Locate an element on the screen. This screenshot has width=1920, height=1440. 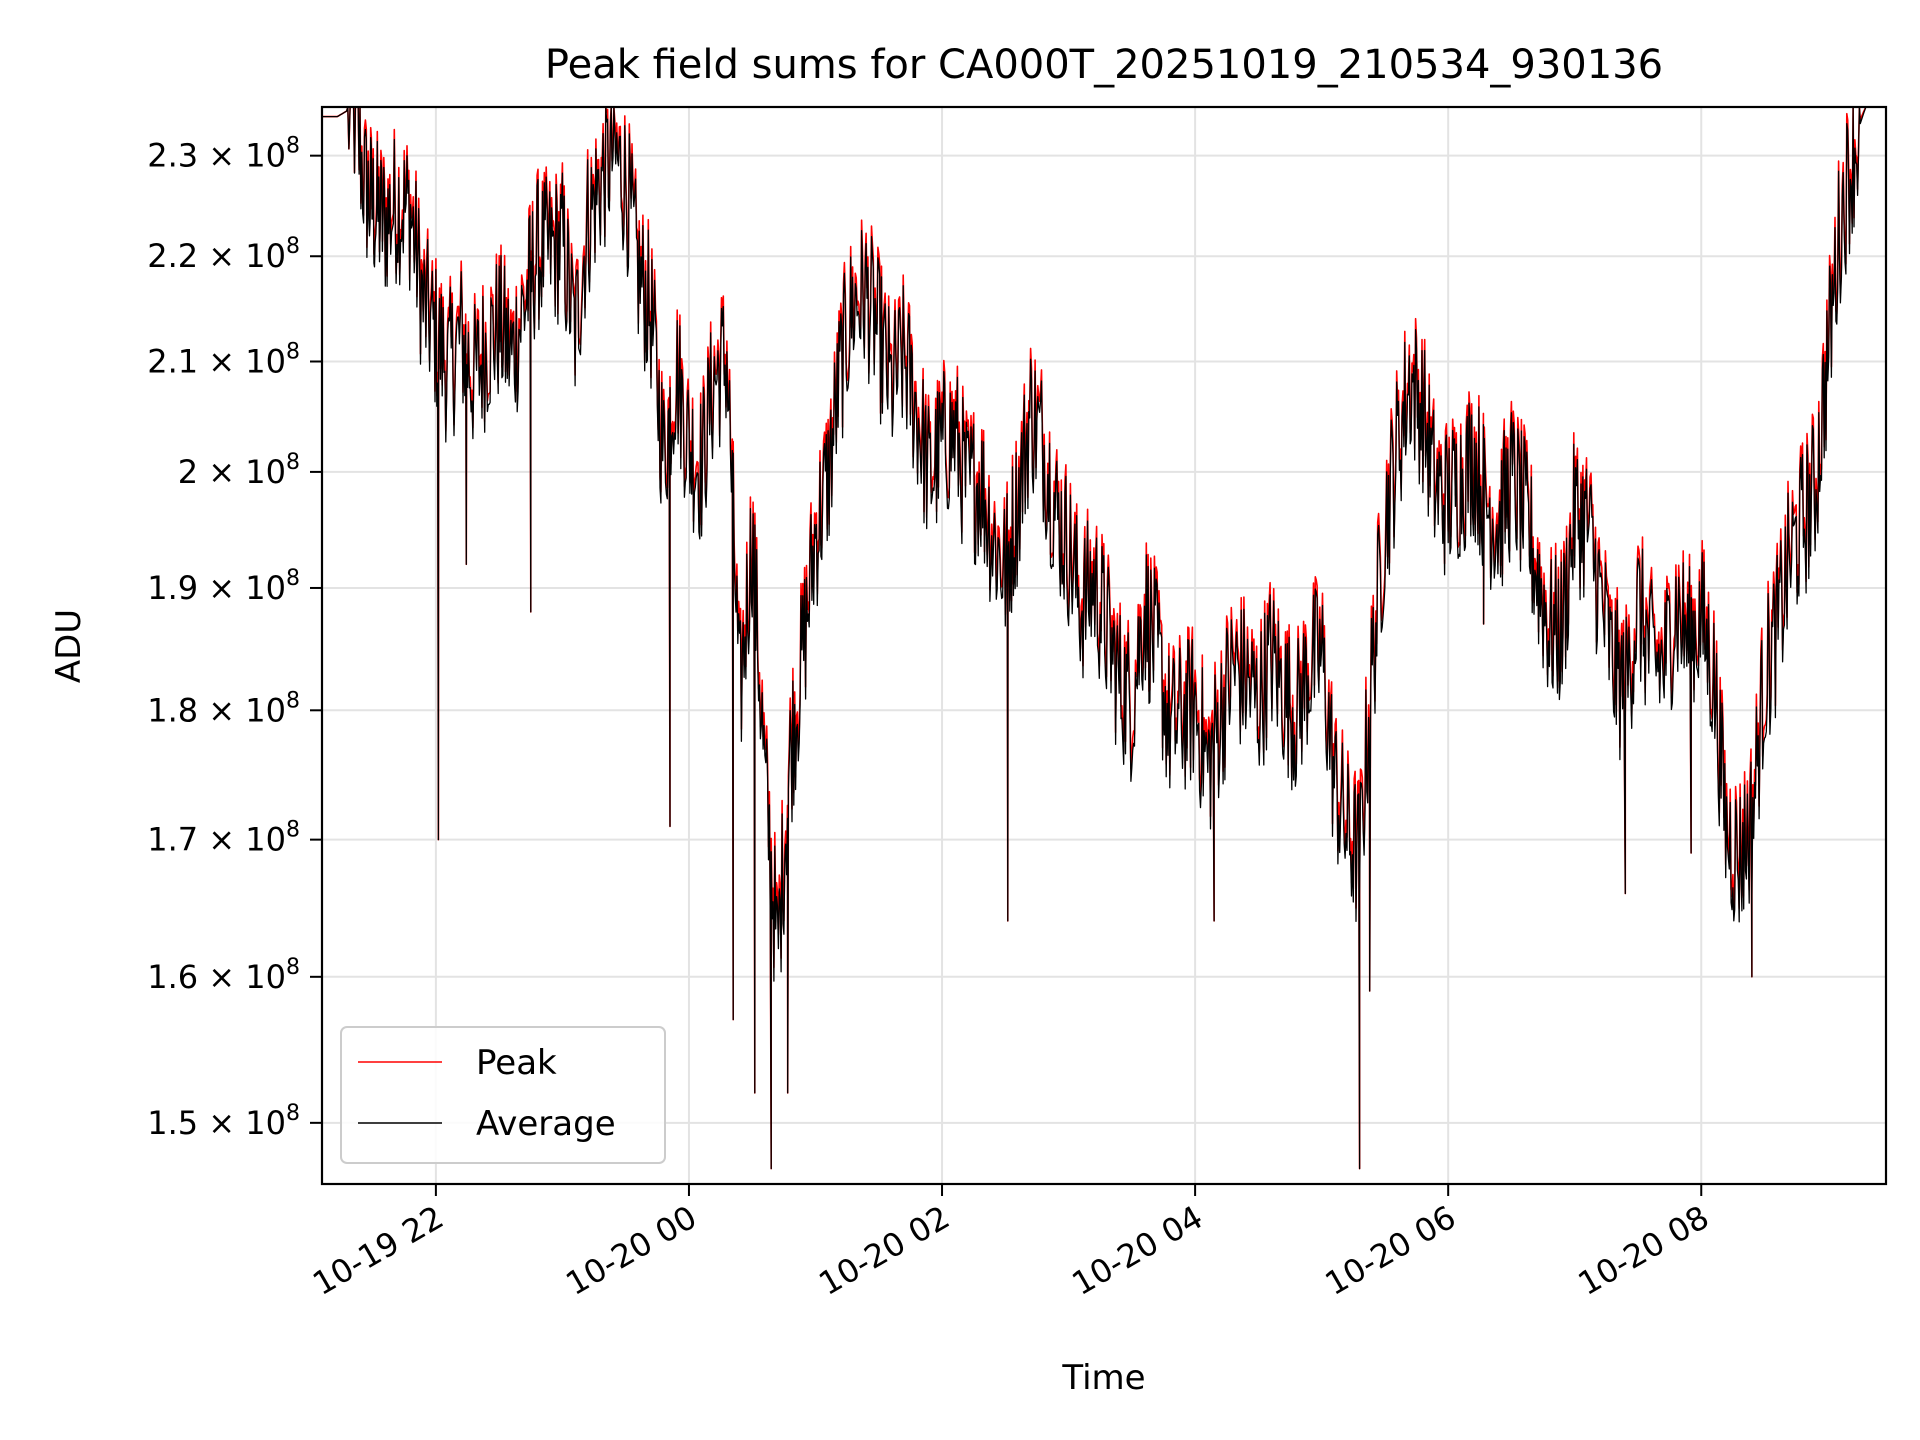
y-tick-label: 2.1 × 108 is located at coordinates (223, 360).